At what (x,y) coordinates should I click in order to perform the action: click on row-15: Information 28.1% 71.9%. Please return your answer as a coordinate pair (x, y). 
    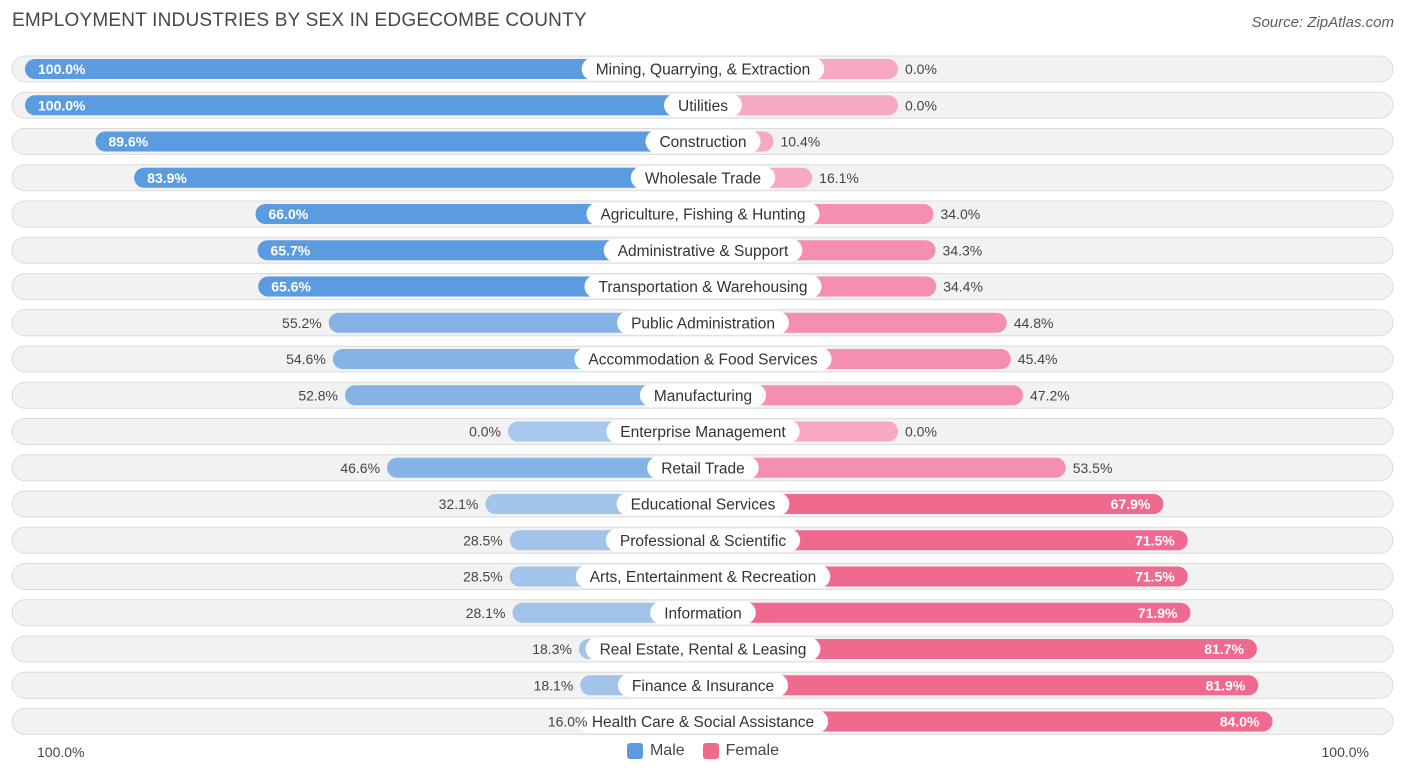
    Looking at the image, I should click on (702, 613).